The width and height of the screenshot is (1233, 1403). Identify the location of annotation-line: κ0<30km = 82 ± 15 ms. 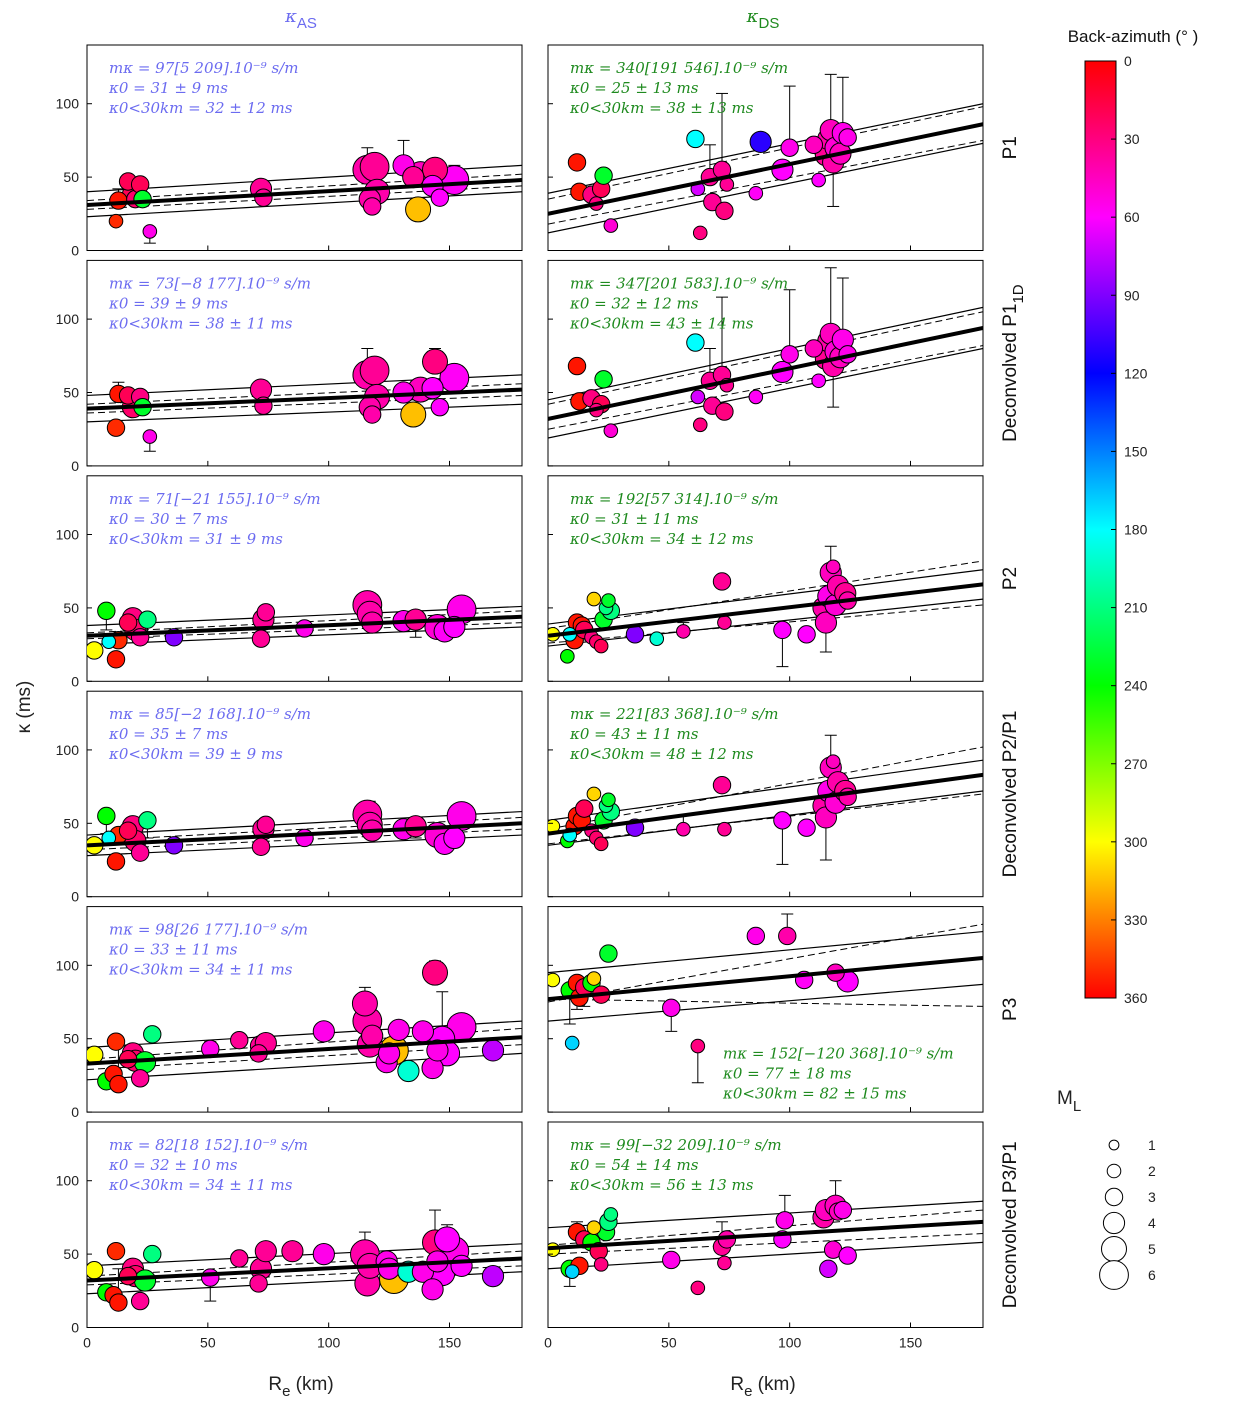
(814, 1094).